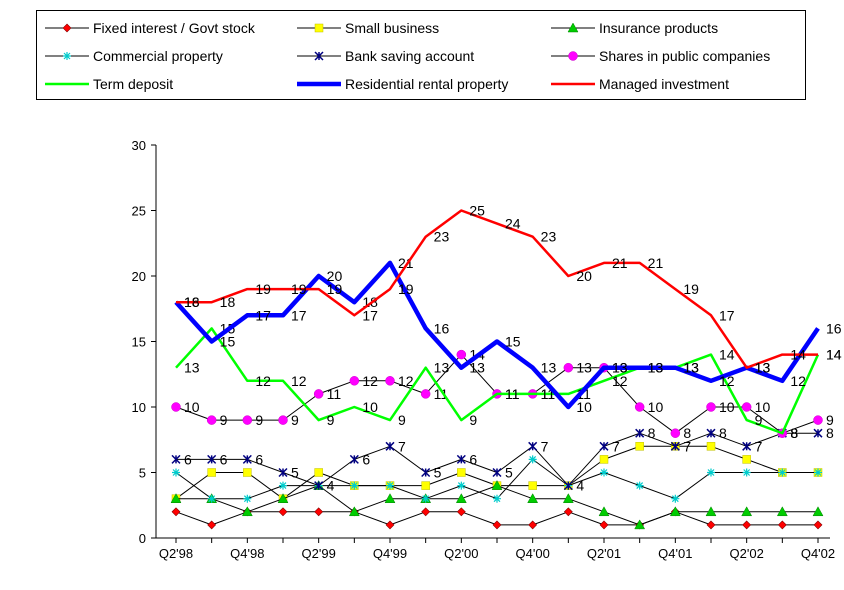  What do you see at coordinates (584, 276) in the screenshot?
I see `data-label: 20` at bounding box center [584, 276].